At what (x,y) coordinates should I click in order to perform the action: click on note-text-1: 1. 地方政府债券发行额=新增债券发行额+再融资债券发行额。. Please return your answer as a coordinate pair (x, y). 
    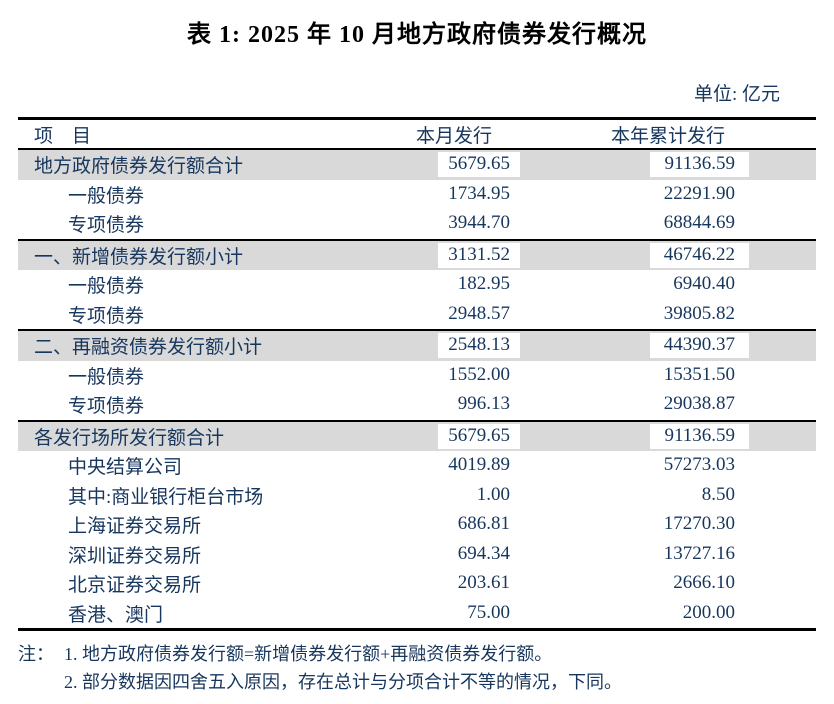
    Looking at the image, I should click on (308, 654).